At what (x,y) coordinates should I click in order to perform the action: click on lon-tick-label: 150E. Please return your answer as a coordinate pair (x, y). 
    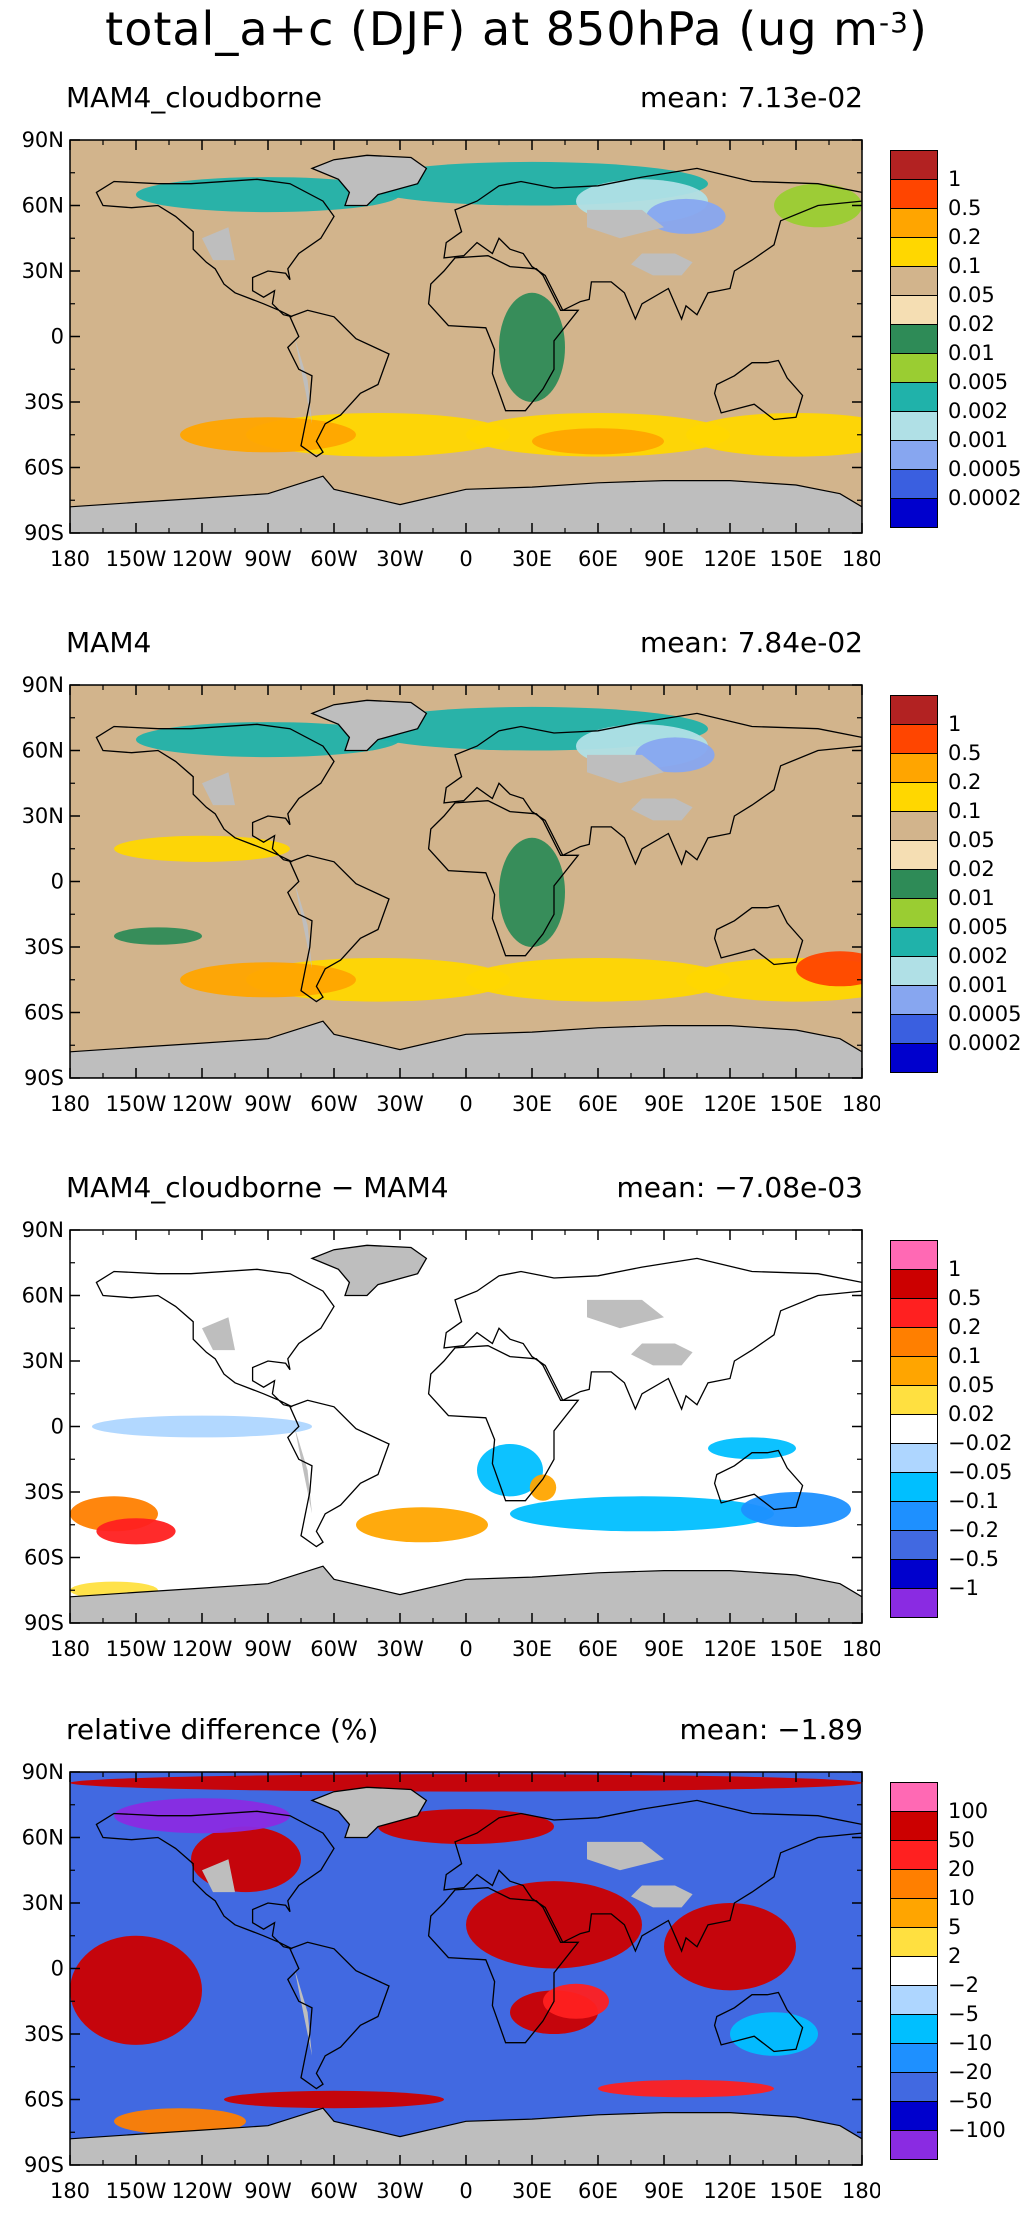
    Looking at the image, I should click on (795, 2191).